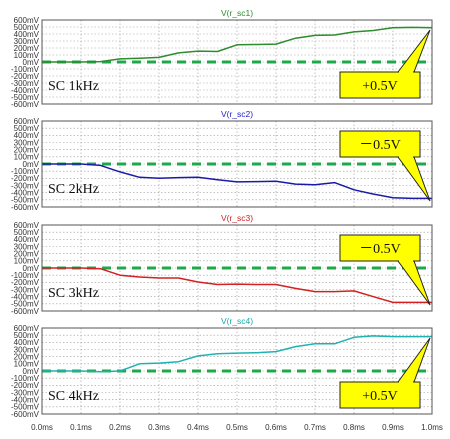 This screenshot has width=450, height=439. I want to click on x-tick-label: 0.4ms, so click(198, 427).